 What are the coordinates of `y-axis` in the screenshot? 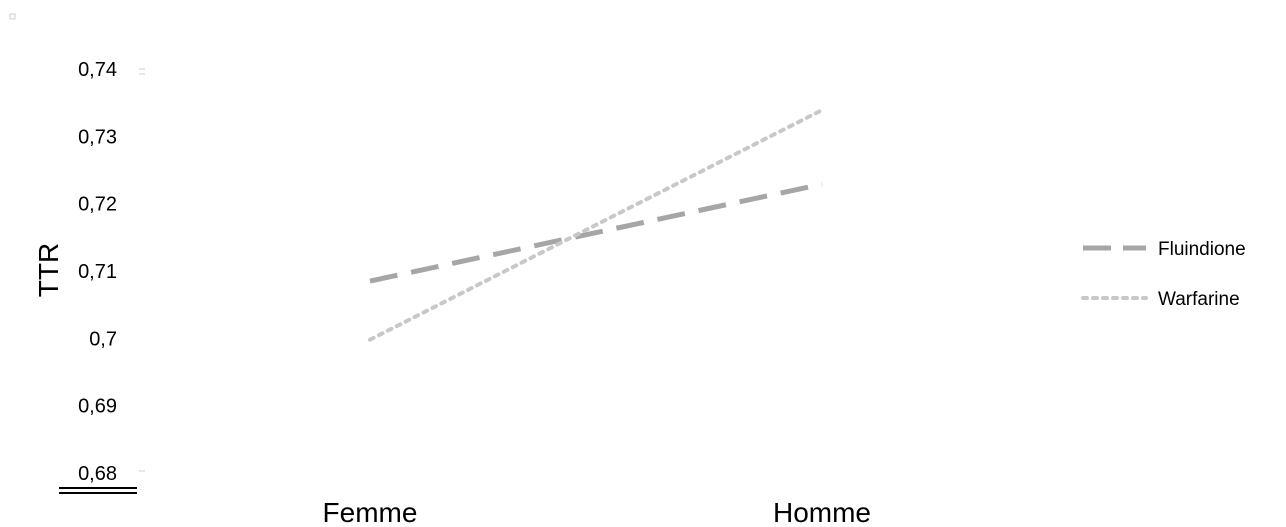 It's located at (102, 281).